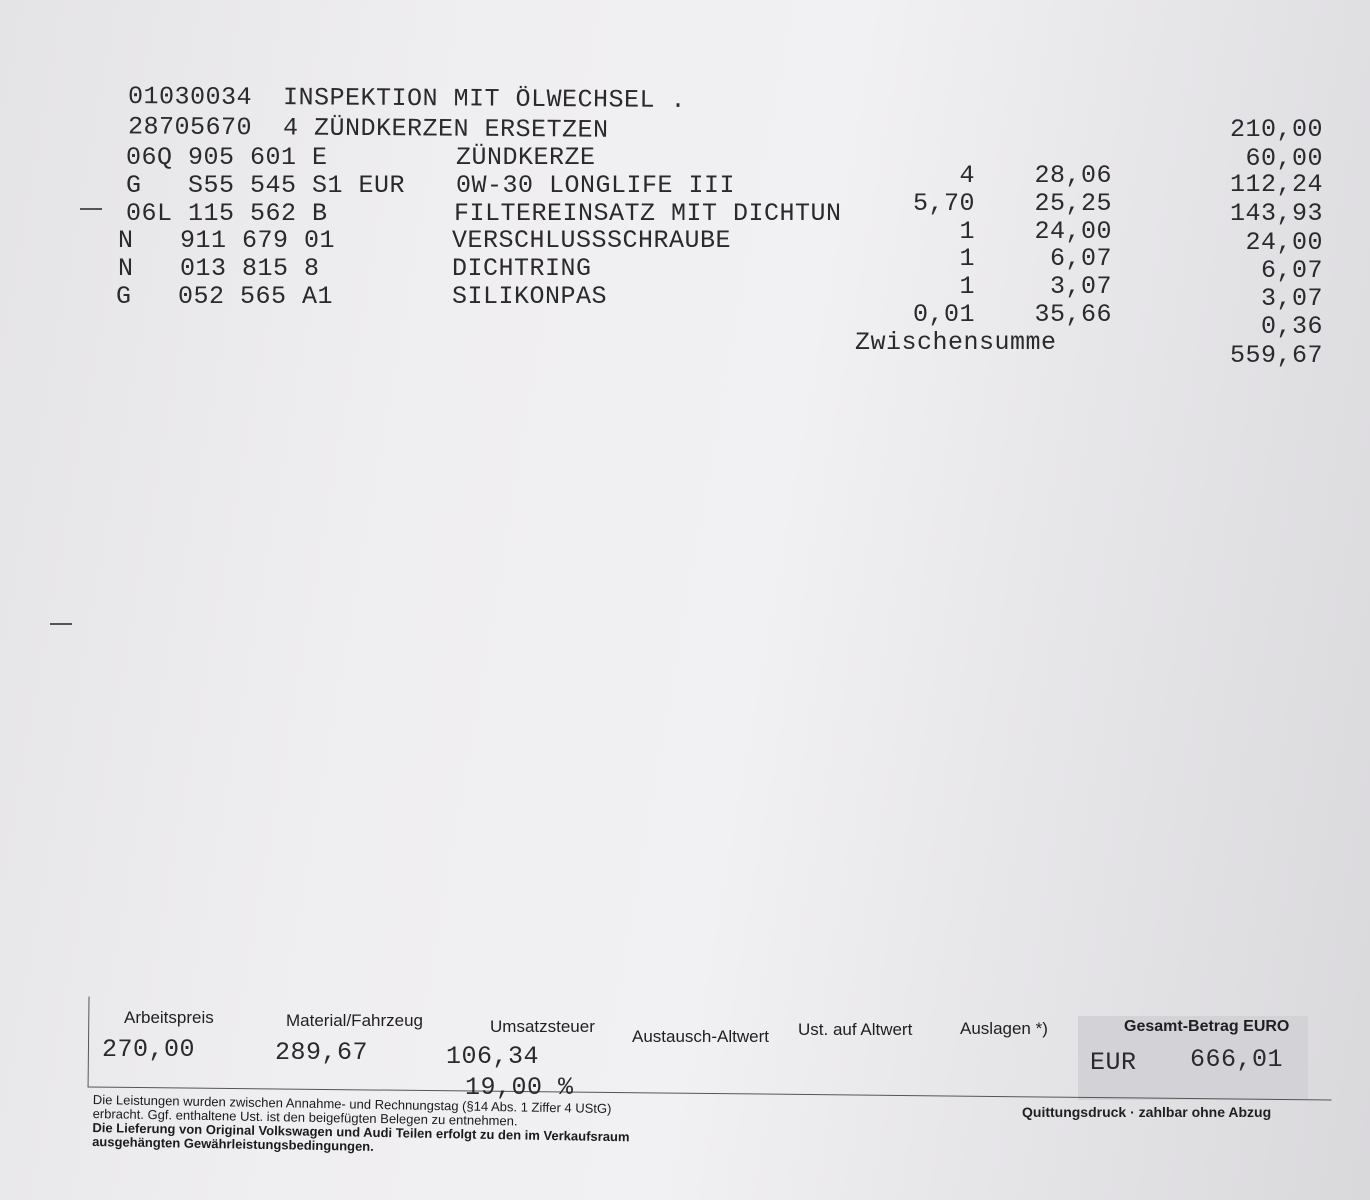 This screenshot has height=1200, width=1370. Describe the element at coordinates (1276, 355) in the screenshot. I see `line-amount: 559,67` at that location.